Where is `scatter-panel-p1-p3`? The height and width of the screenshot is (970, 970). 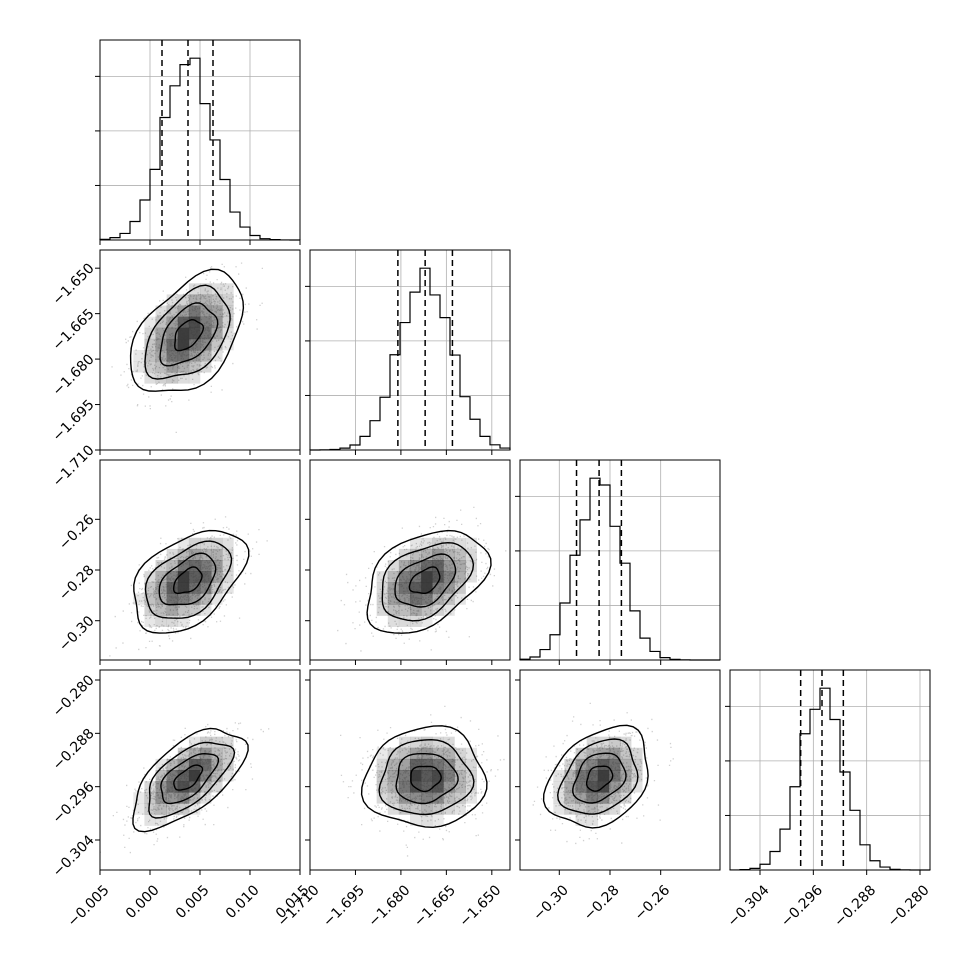
scatter-panel-p1-p3 is located at coordinates (408, 770).